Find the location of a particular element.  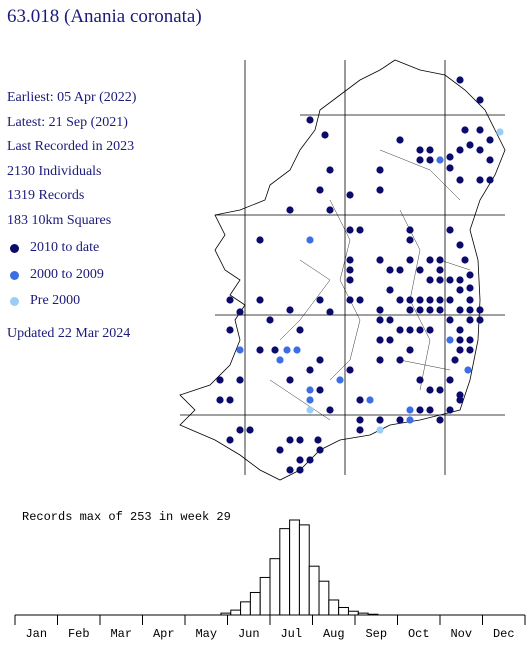

month-label: Mar is located at coordinates (121, 634).